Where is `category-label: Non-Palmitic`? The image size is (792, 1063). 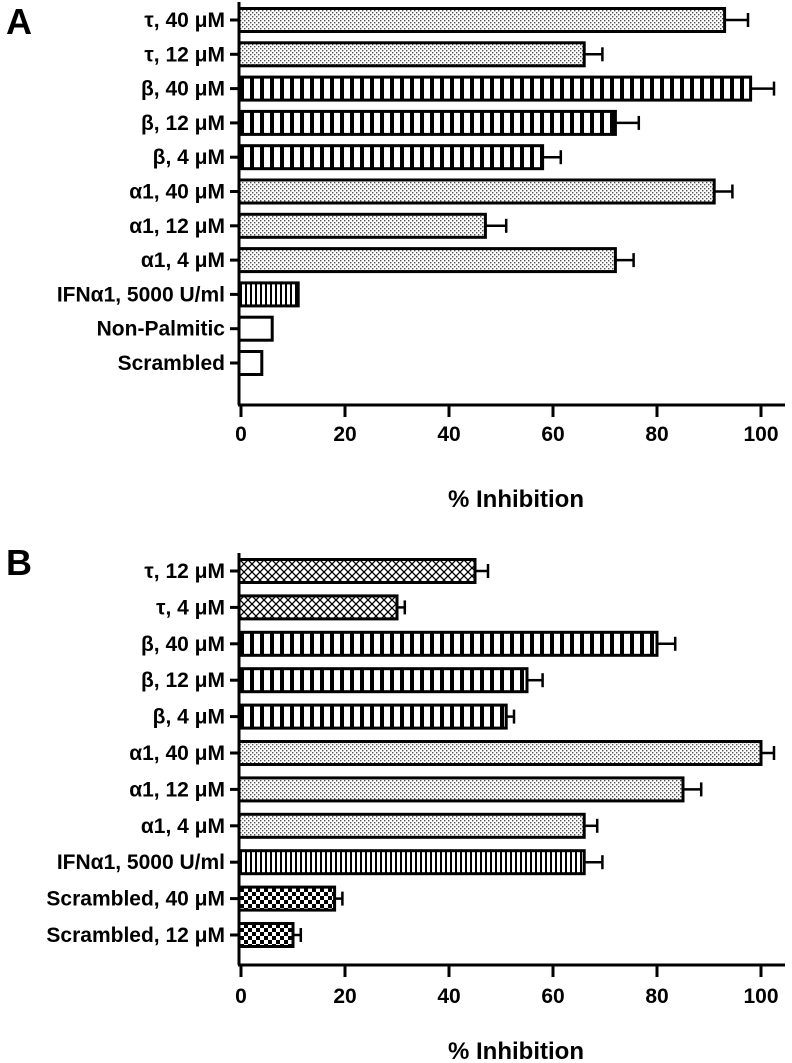
category-label: Non-Palmitic is located at coordinates (161, 329).